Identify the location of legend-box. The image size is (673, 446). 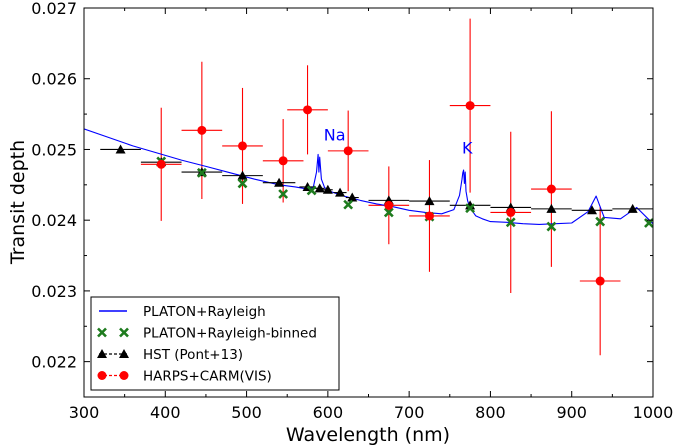
(215, 343).